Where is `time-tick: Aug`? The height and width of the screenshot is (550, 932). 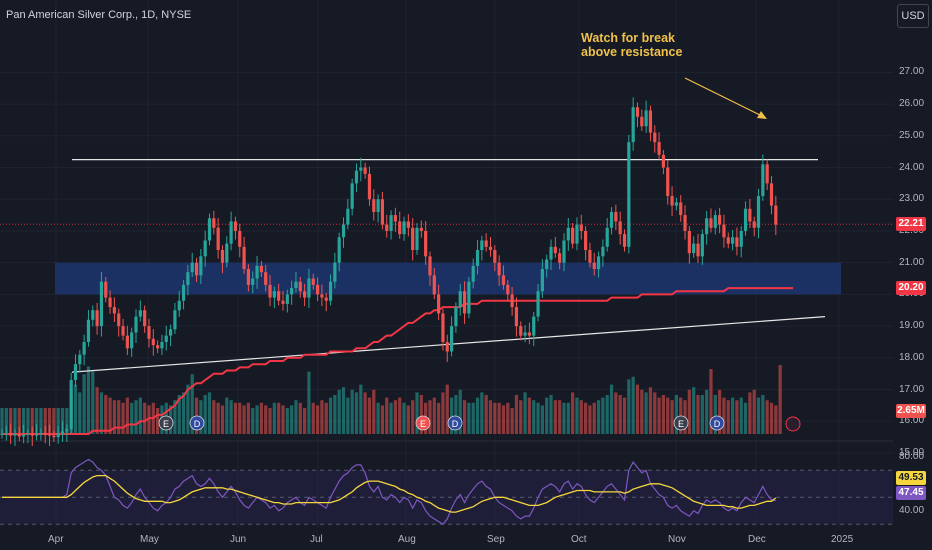
time-tick: Aug is located at coordinates (407, 539).